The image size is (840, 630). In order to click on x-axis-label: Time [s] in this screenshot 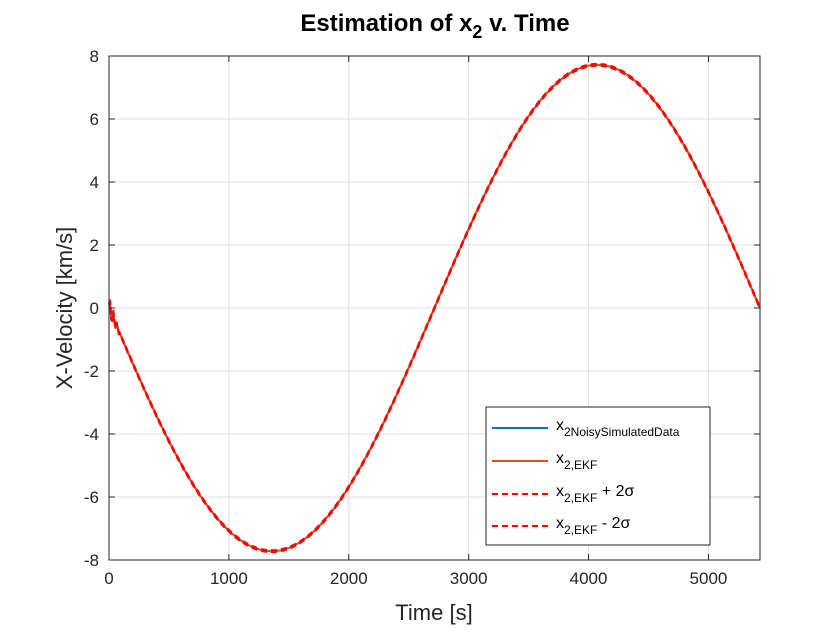, I will do `click(433, 612)`.